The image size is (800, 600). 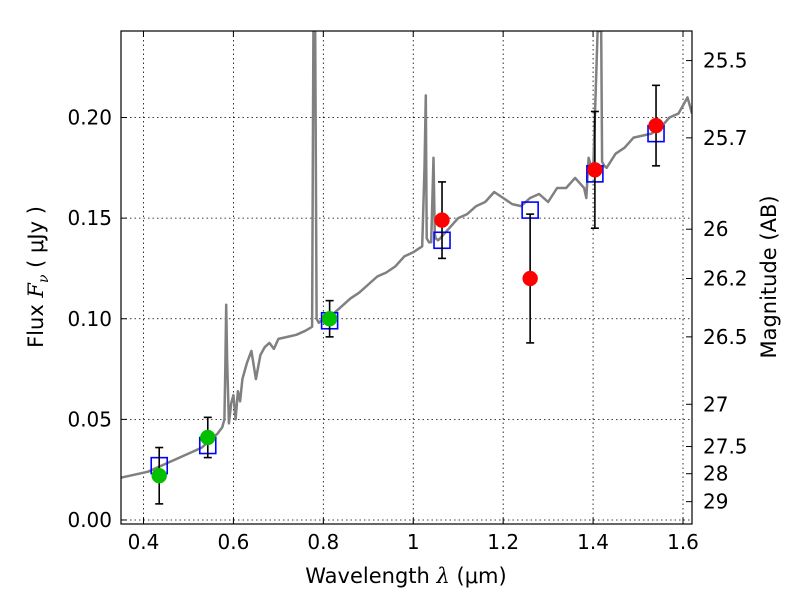 I want to click on x-axis-unit: (μm), so click(x=478, y=576).